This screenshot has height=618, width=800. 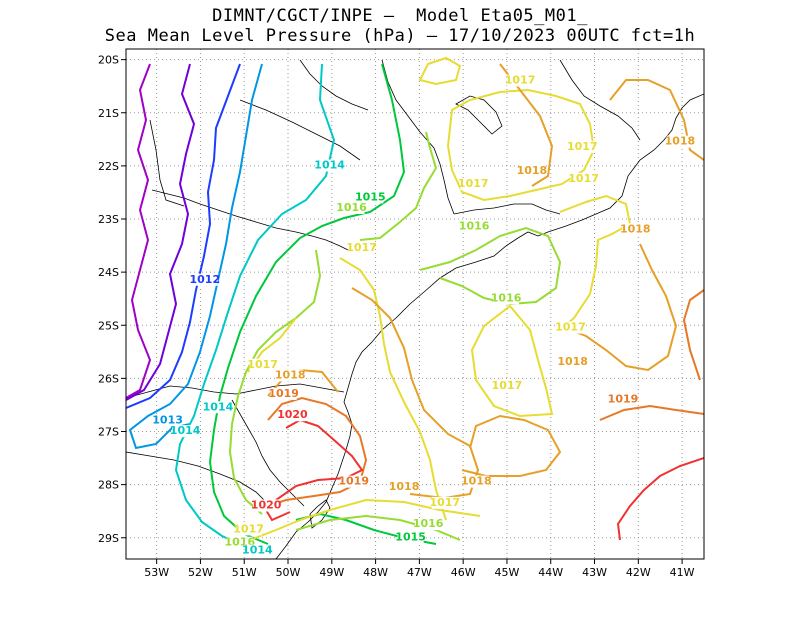 What do you see at coordinates (415, 393) in the screenshot?
I see `isobar-1018-b` at bounding box center [415, 393].